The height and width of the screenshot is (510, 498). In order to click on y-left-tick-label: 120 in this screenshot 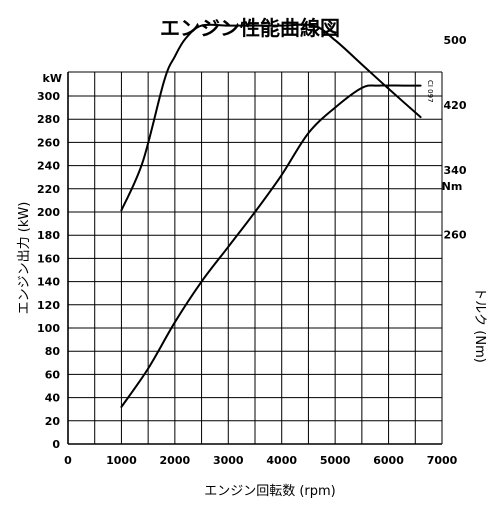, I will do `click(48, 305)`.